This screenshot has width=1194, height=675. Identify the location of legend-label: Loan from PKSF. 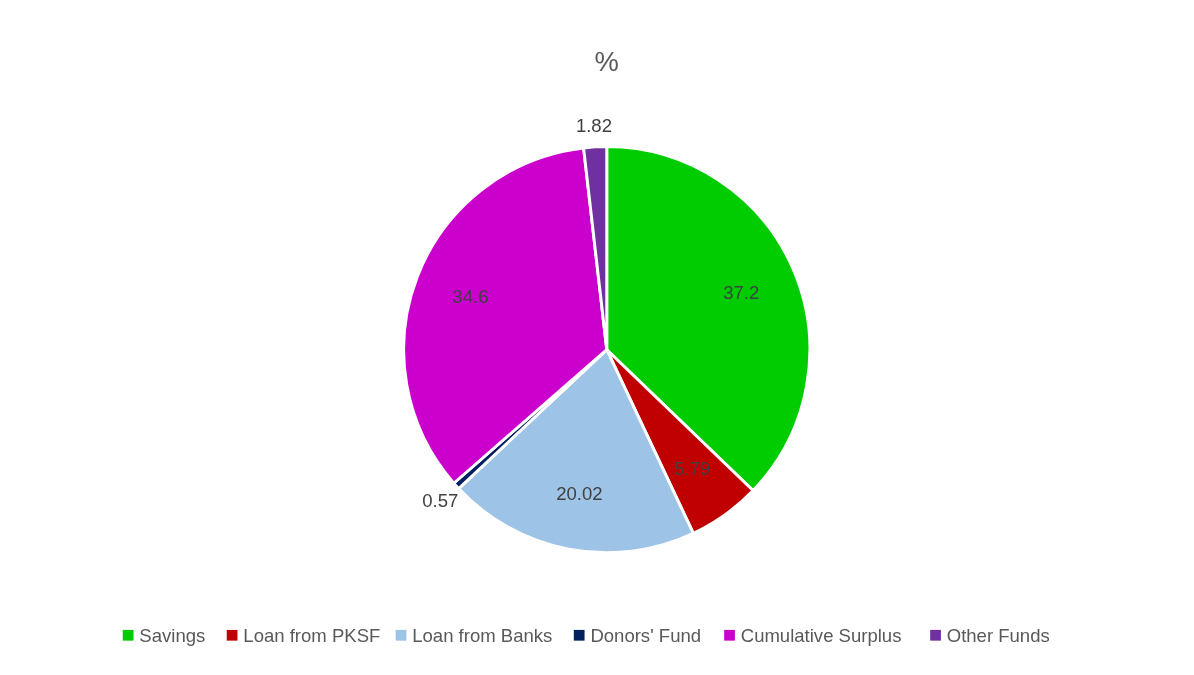
(312, 636).